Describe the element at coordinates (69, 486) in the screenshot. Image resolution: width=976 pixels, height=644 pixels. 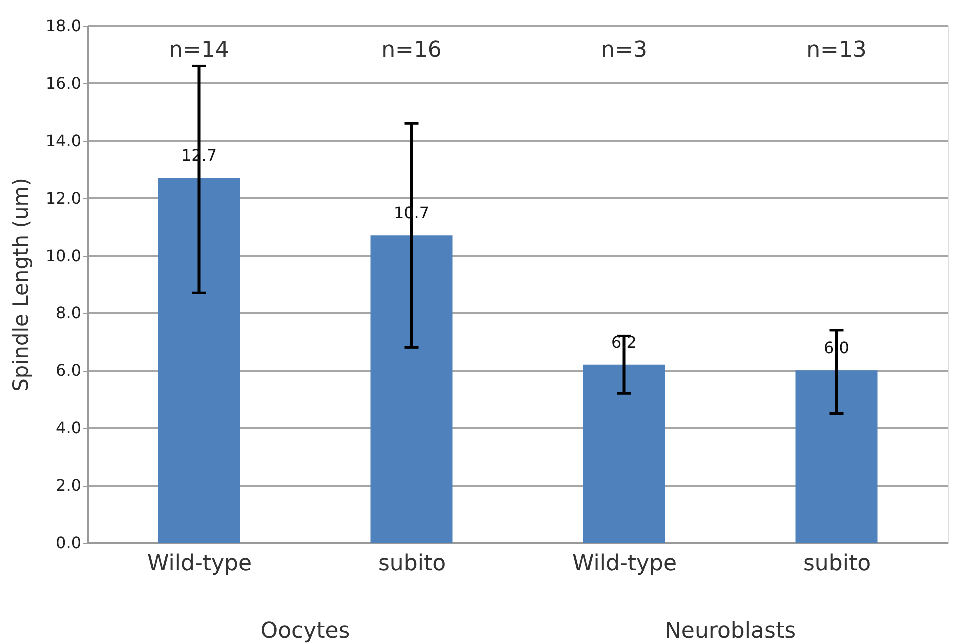
I see `y-tick-label: 2.0` at that location.